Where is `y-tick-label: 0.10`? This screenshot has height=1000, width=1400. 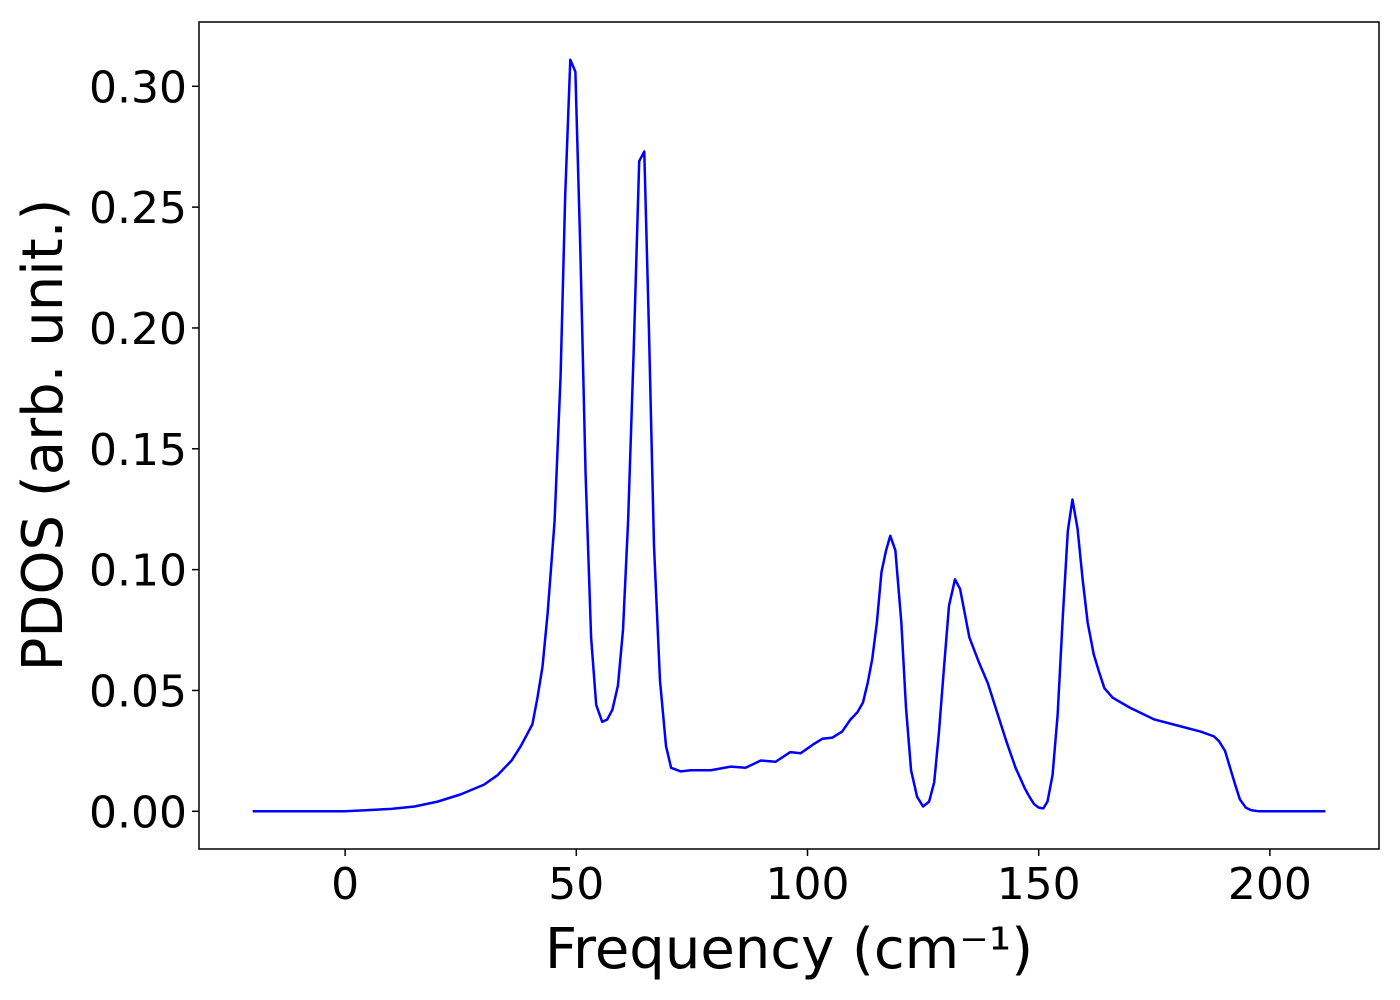
y-tick-label: 0.10 is located at coordinates (138, 571).